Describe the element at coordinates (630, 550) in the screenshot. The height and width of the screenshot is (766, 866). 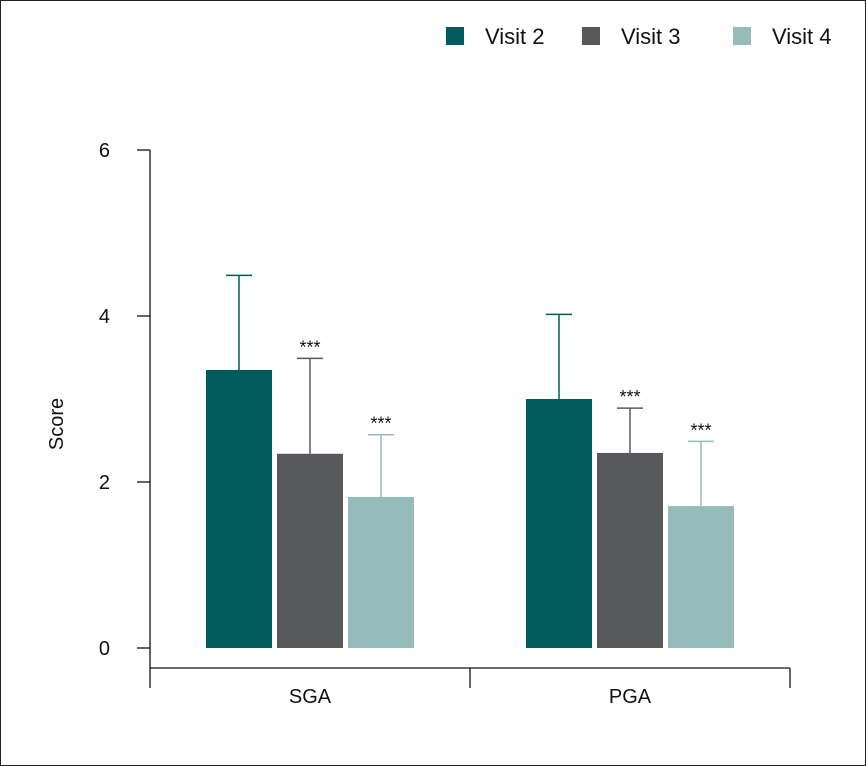
I see `bar-visit-3-pga` at that location.